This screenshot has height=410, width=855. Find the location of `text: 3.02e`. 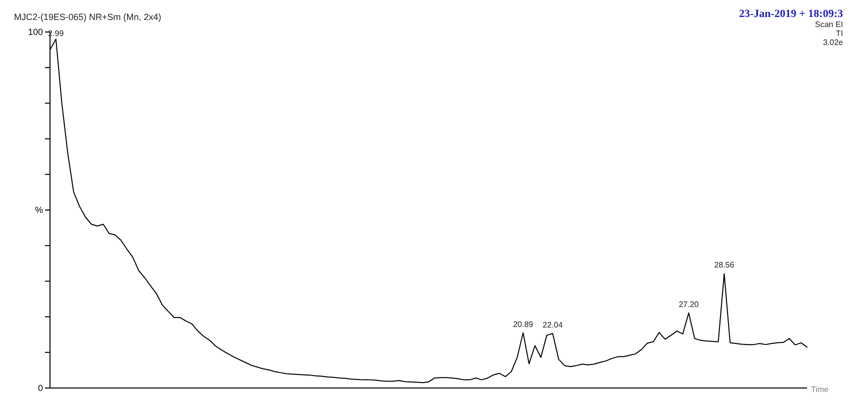

text: 3.02e is located at coordinates (832, 42).